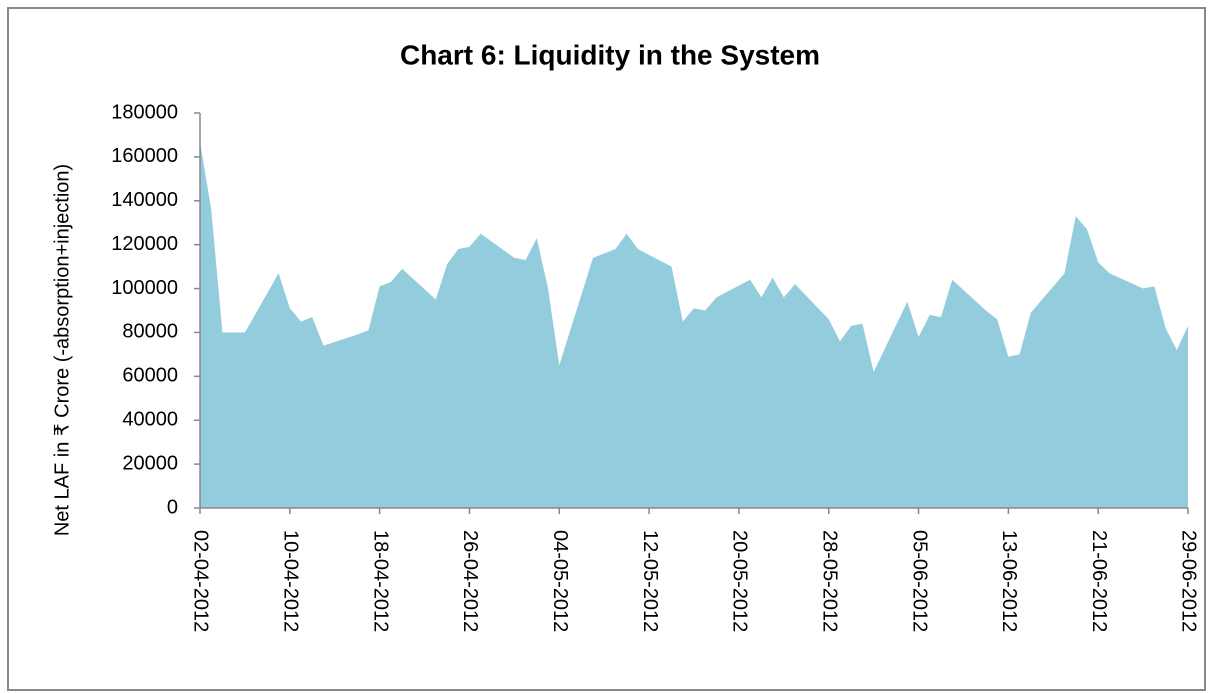 The height and width of the screenshot is (693, 1214). Describe the element at coordinates (150, 332) in the screenshot. I see `y-tick-label: 80000` at that location.